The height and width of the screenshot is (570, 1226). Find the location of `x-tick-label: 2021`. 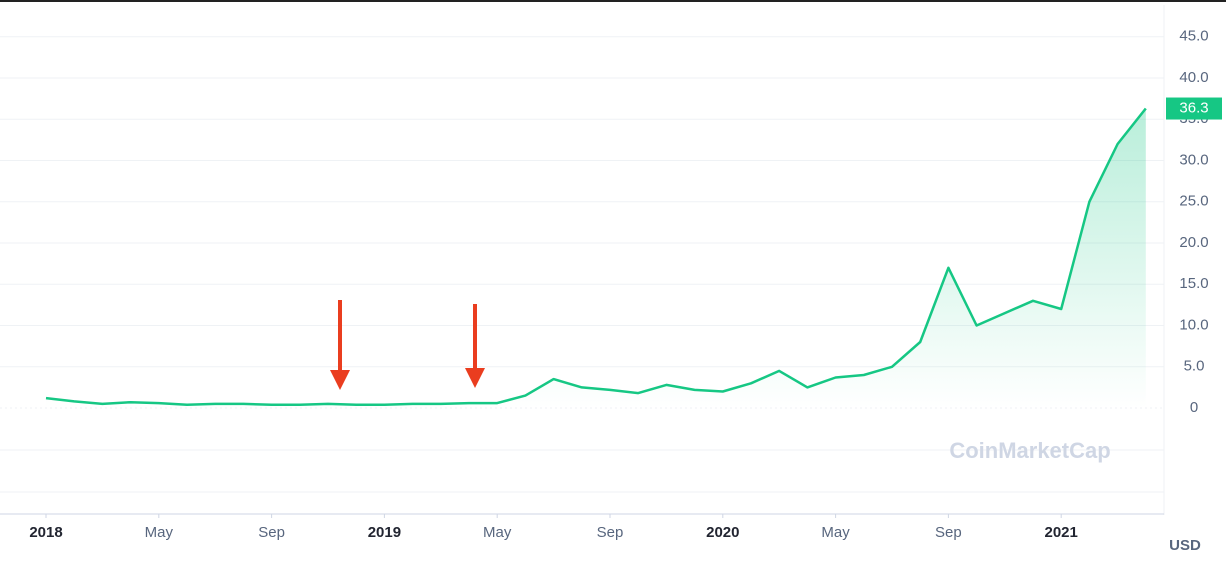

x-tick-label: 2021 is located at coordinates (1061, 532).